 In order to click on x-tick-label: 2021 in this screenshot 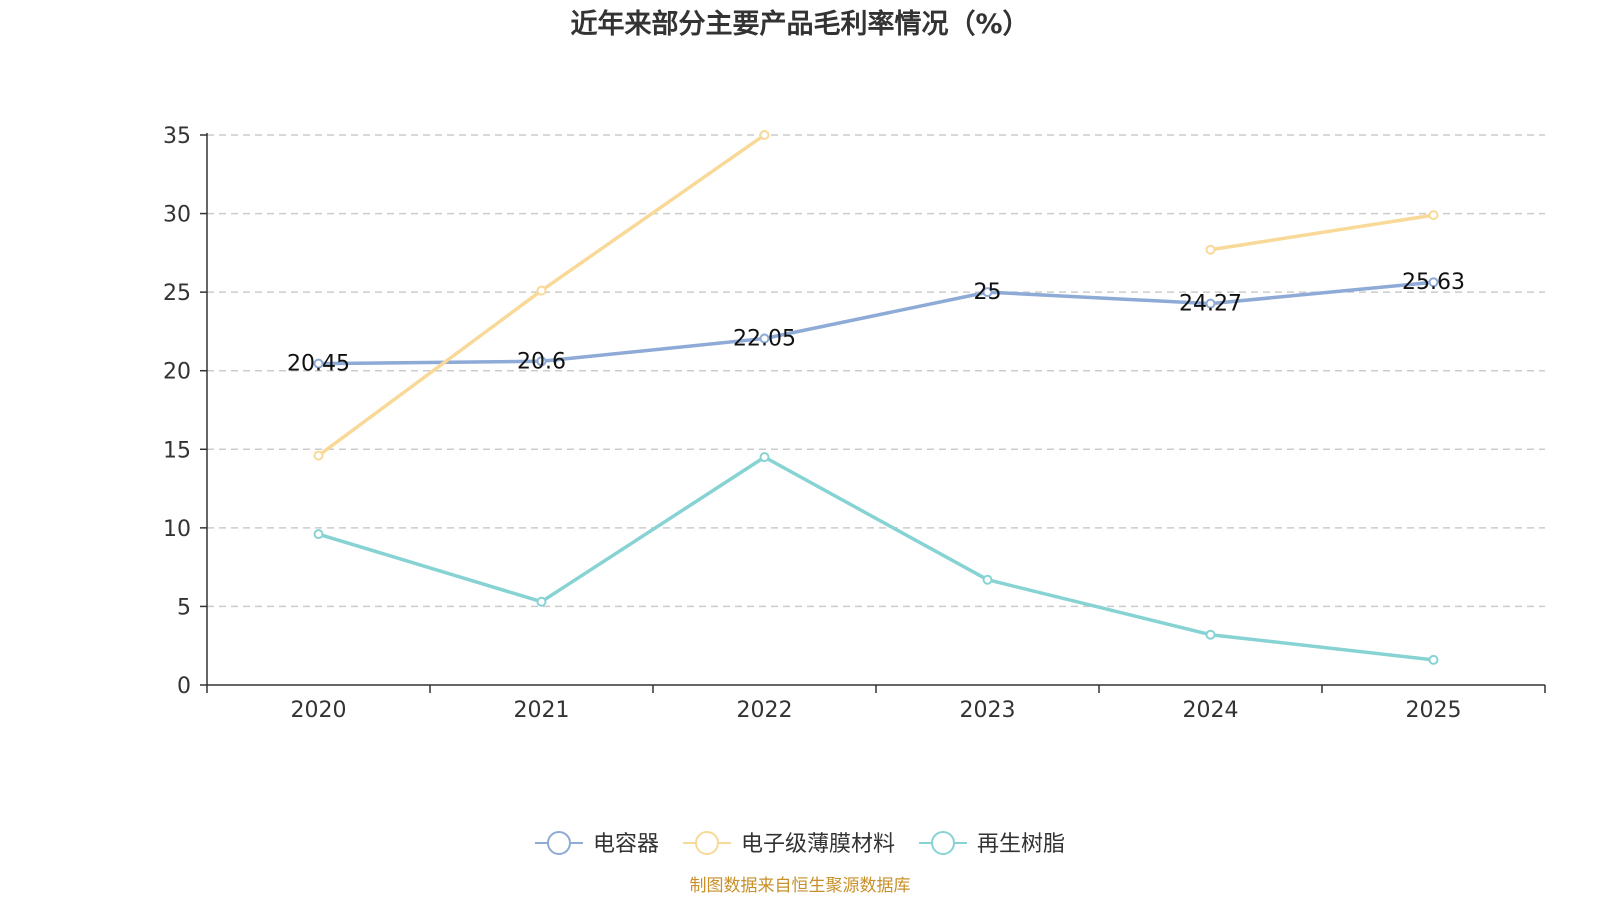, I will do `click(542, 710)`.